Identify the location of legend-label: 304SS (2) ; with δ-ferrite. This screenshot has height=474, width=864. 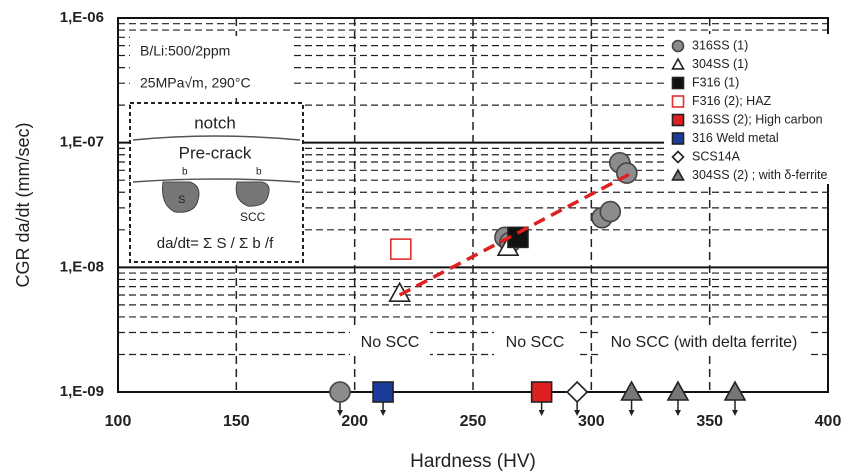
(760, 175).